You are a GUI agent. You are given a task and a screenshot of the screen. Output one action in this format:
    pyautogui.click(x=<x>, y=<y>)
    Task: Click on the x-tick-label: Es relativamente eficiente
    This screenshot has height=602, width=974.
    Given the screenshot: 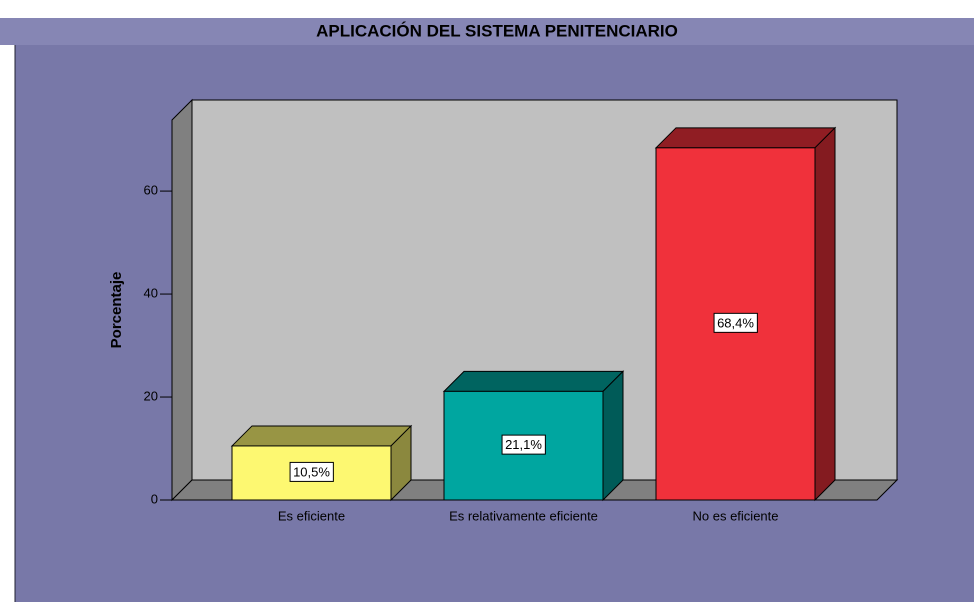 What is the action you would take?
    pyautogui.click(x=523, y=515)
    